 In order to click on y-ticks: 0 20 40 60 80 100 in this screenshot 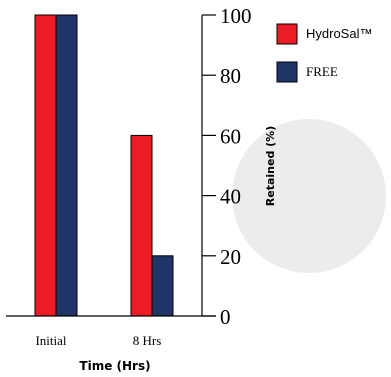, I will do `click(227, 166)`.